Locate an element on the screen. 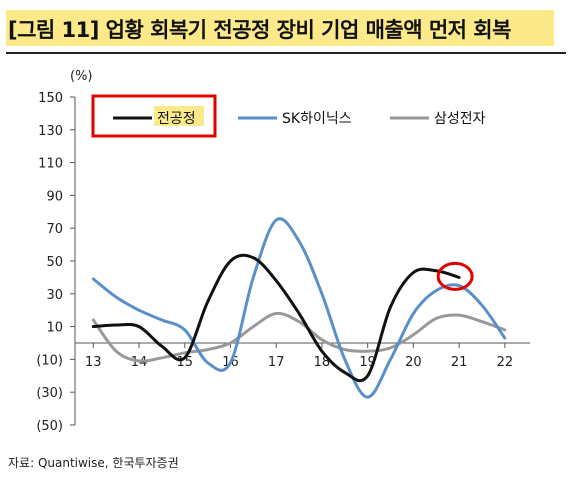  x-tick-label: 20 is located at coordinates (413, 362).